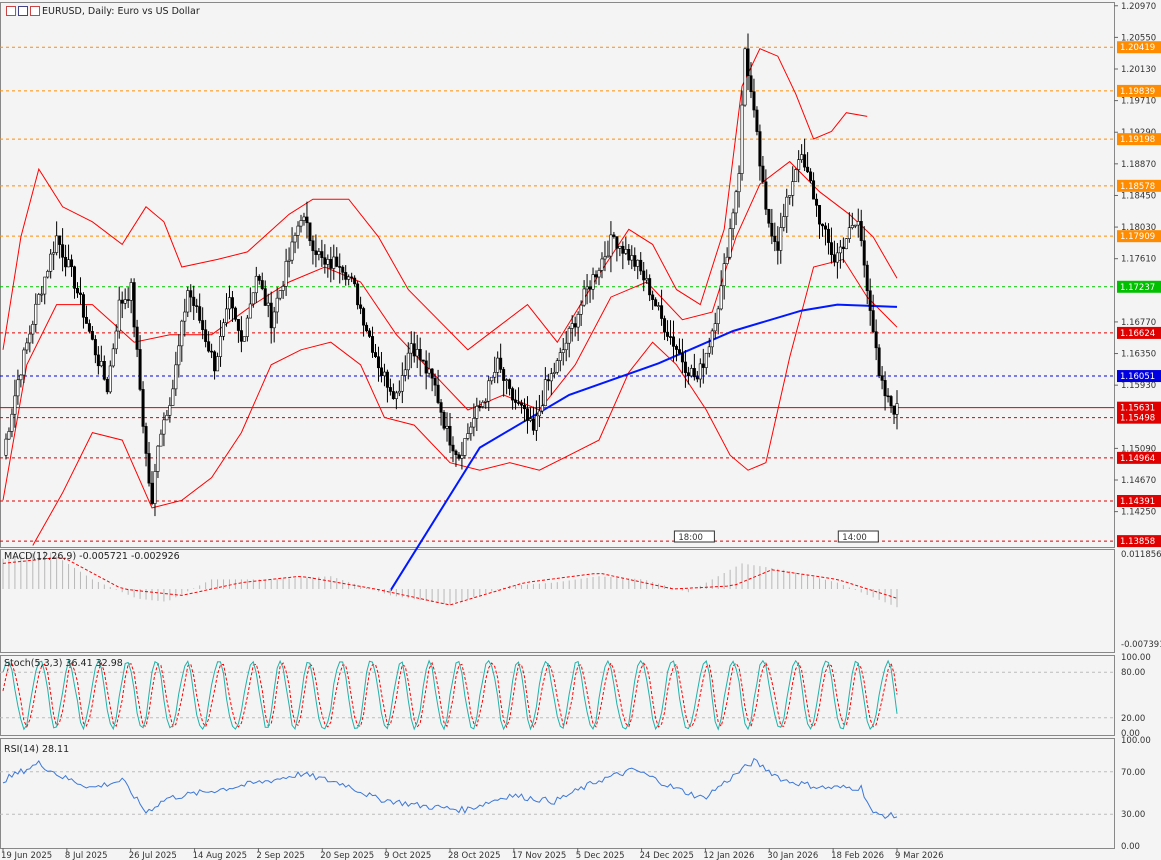 Image resolution: width=1161 pixels, height=860 pixels. Describe the element at coordinates (1137, 92) in the screenshot. I see `level-label: 1.19839` at that location.